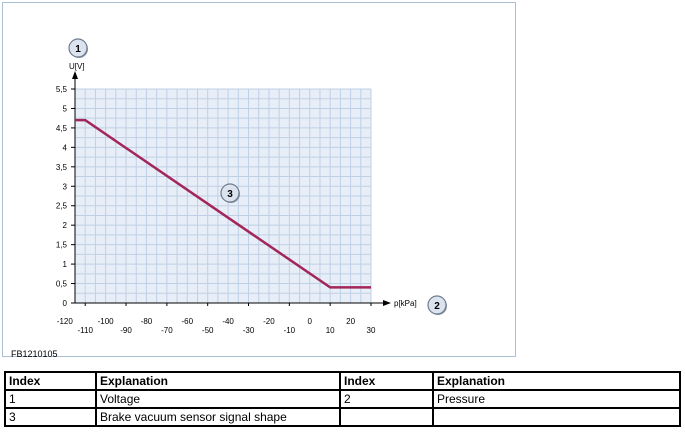 The height and width of the screenshot is (437, 685). What do you see at coordinates (228, 321) in the screenshot?
I see `x-tick-label: -40` at bounding box center [228, 321].